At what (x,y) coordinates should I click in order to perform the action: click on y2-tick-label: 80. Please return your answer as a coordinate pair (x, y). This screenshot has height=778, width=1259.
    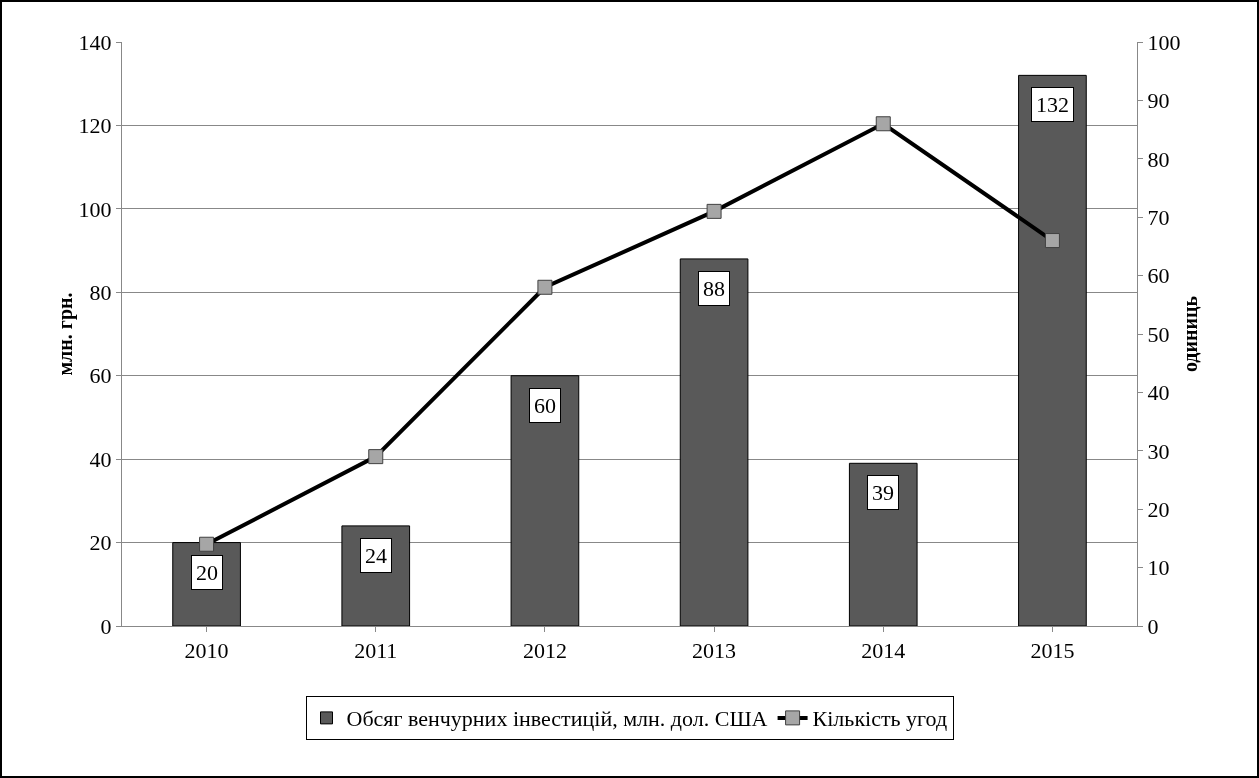
    Looking at the image, I should click on (1158, 159).